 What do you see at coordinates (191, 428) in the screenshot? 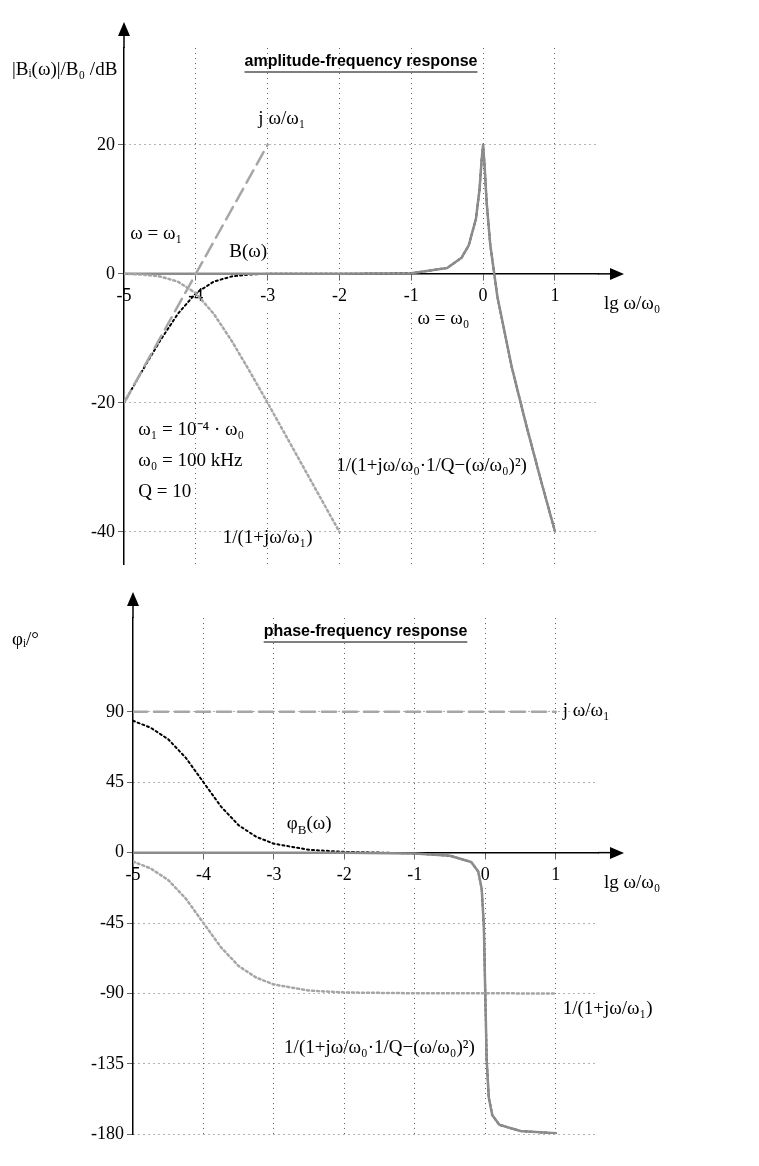
I see `annotation: ω₁ = 10⁻⁴ · ω₀` at bounding box center [191, 428].